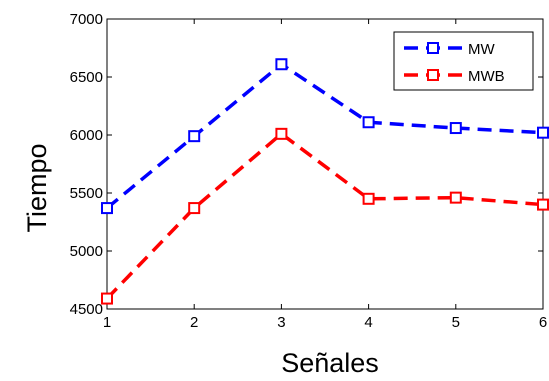 The height and width of the screenshot is (381, 549). I want to click on y-tick-label: 4500, so click(86, 309).